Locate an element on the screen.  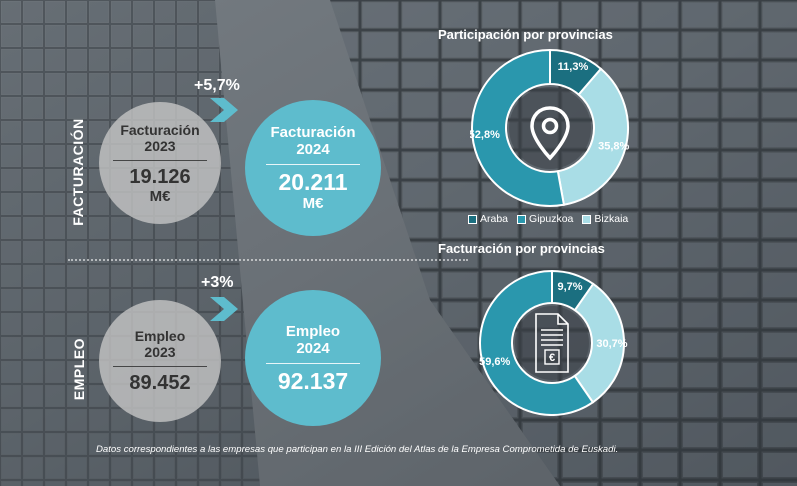
empleo-2024-separator is located at coordinates (313, 363).